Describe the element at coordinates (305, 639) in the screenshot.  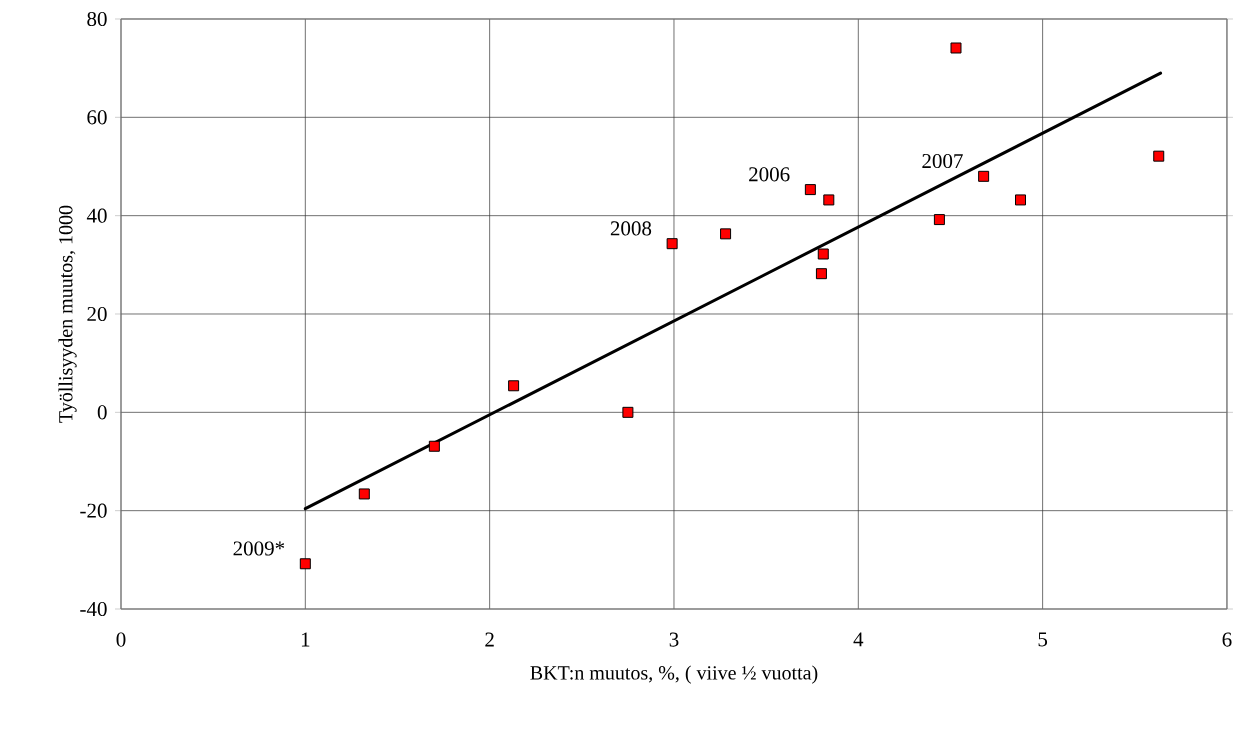
I see `x-tick-label: 1` at that location.